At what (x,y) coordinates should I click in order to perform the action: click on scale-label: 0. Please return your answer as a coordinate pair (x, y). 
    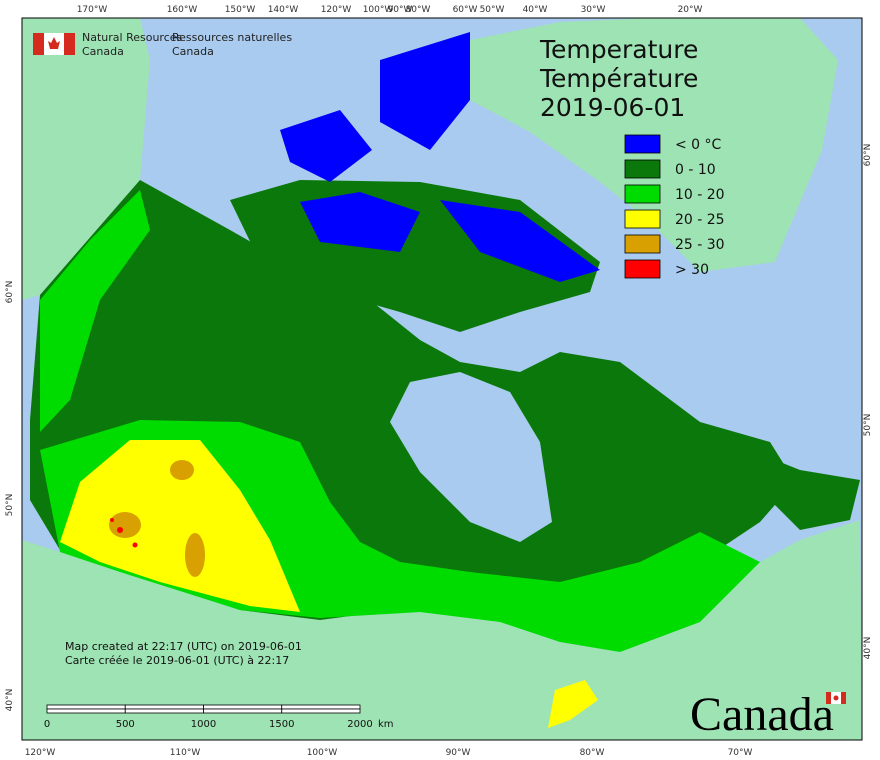
    Looking at the image, I should click on (47, 724).